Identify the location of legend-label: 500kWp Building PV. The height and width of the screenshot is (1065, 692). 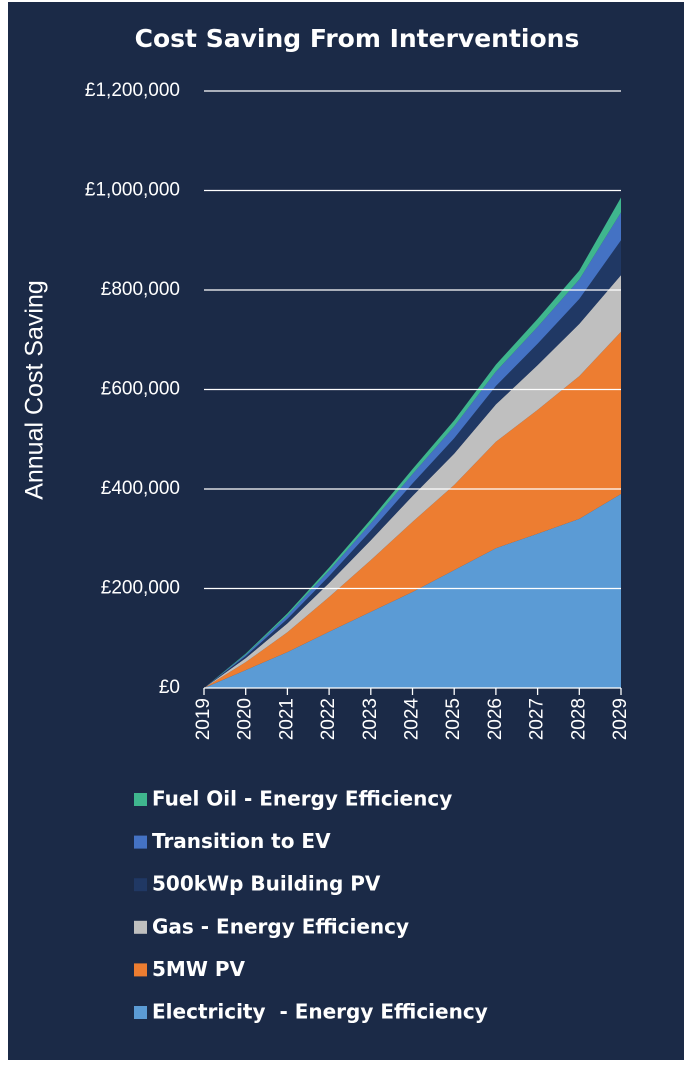
(266, 884).